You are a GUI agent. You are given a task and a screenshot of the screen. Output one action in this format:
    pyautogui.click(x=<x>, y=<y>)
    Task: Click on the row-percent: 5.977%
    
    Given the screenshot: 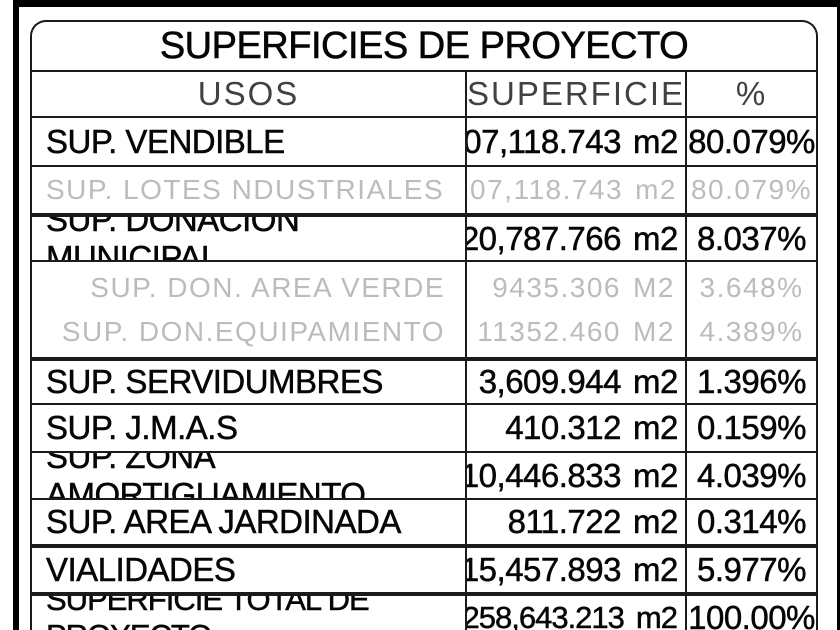 What is the action you would take?
    pyautogui.click(x=750, y=570)
    